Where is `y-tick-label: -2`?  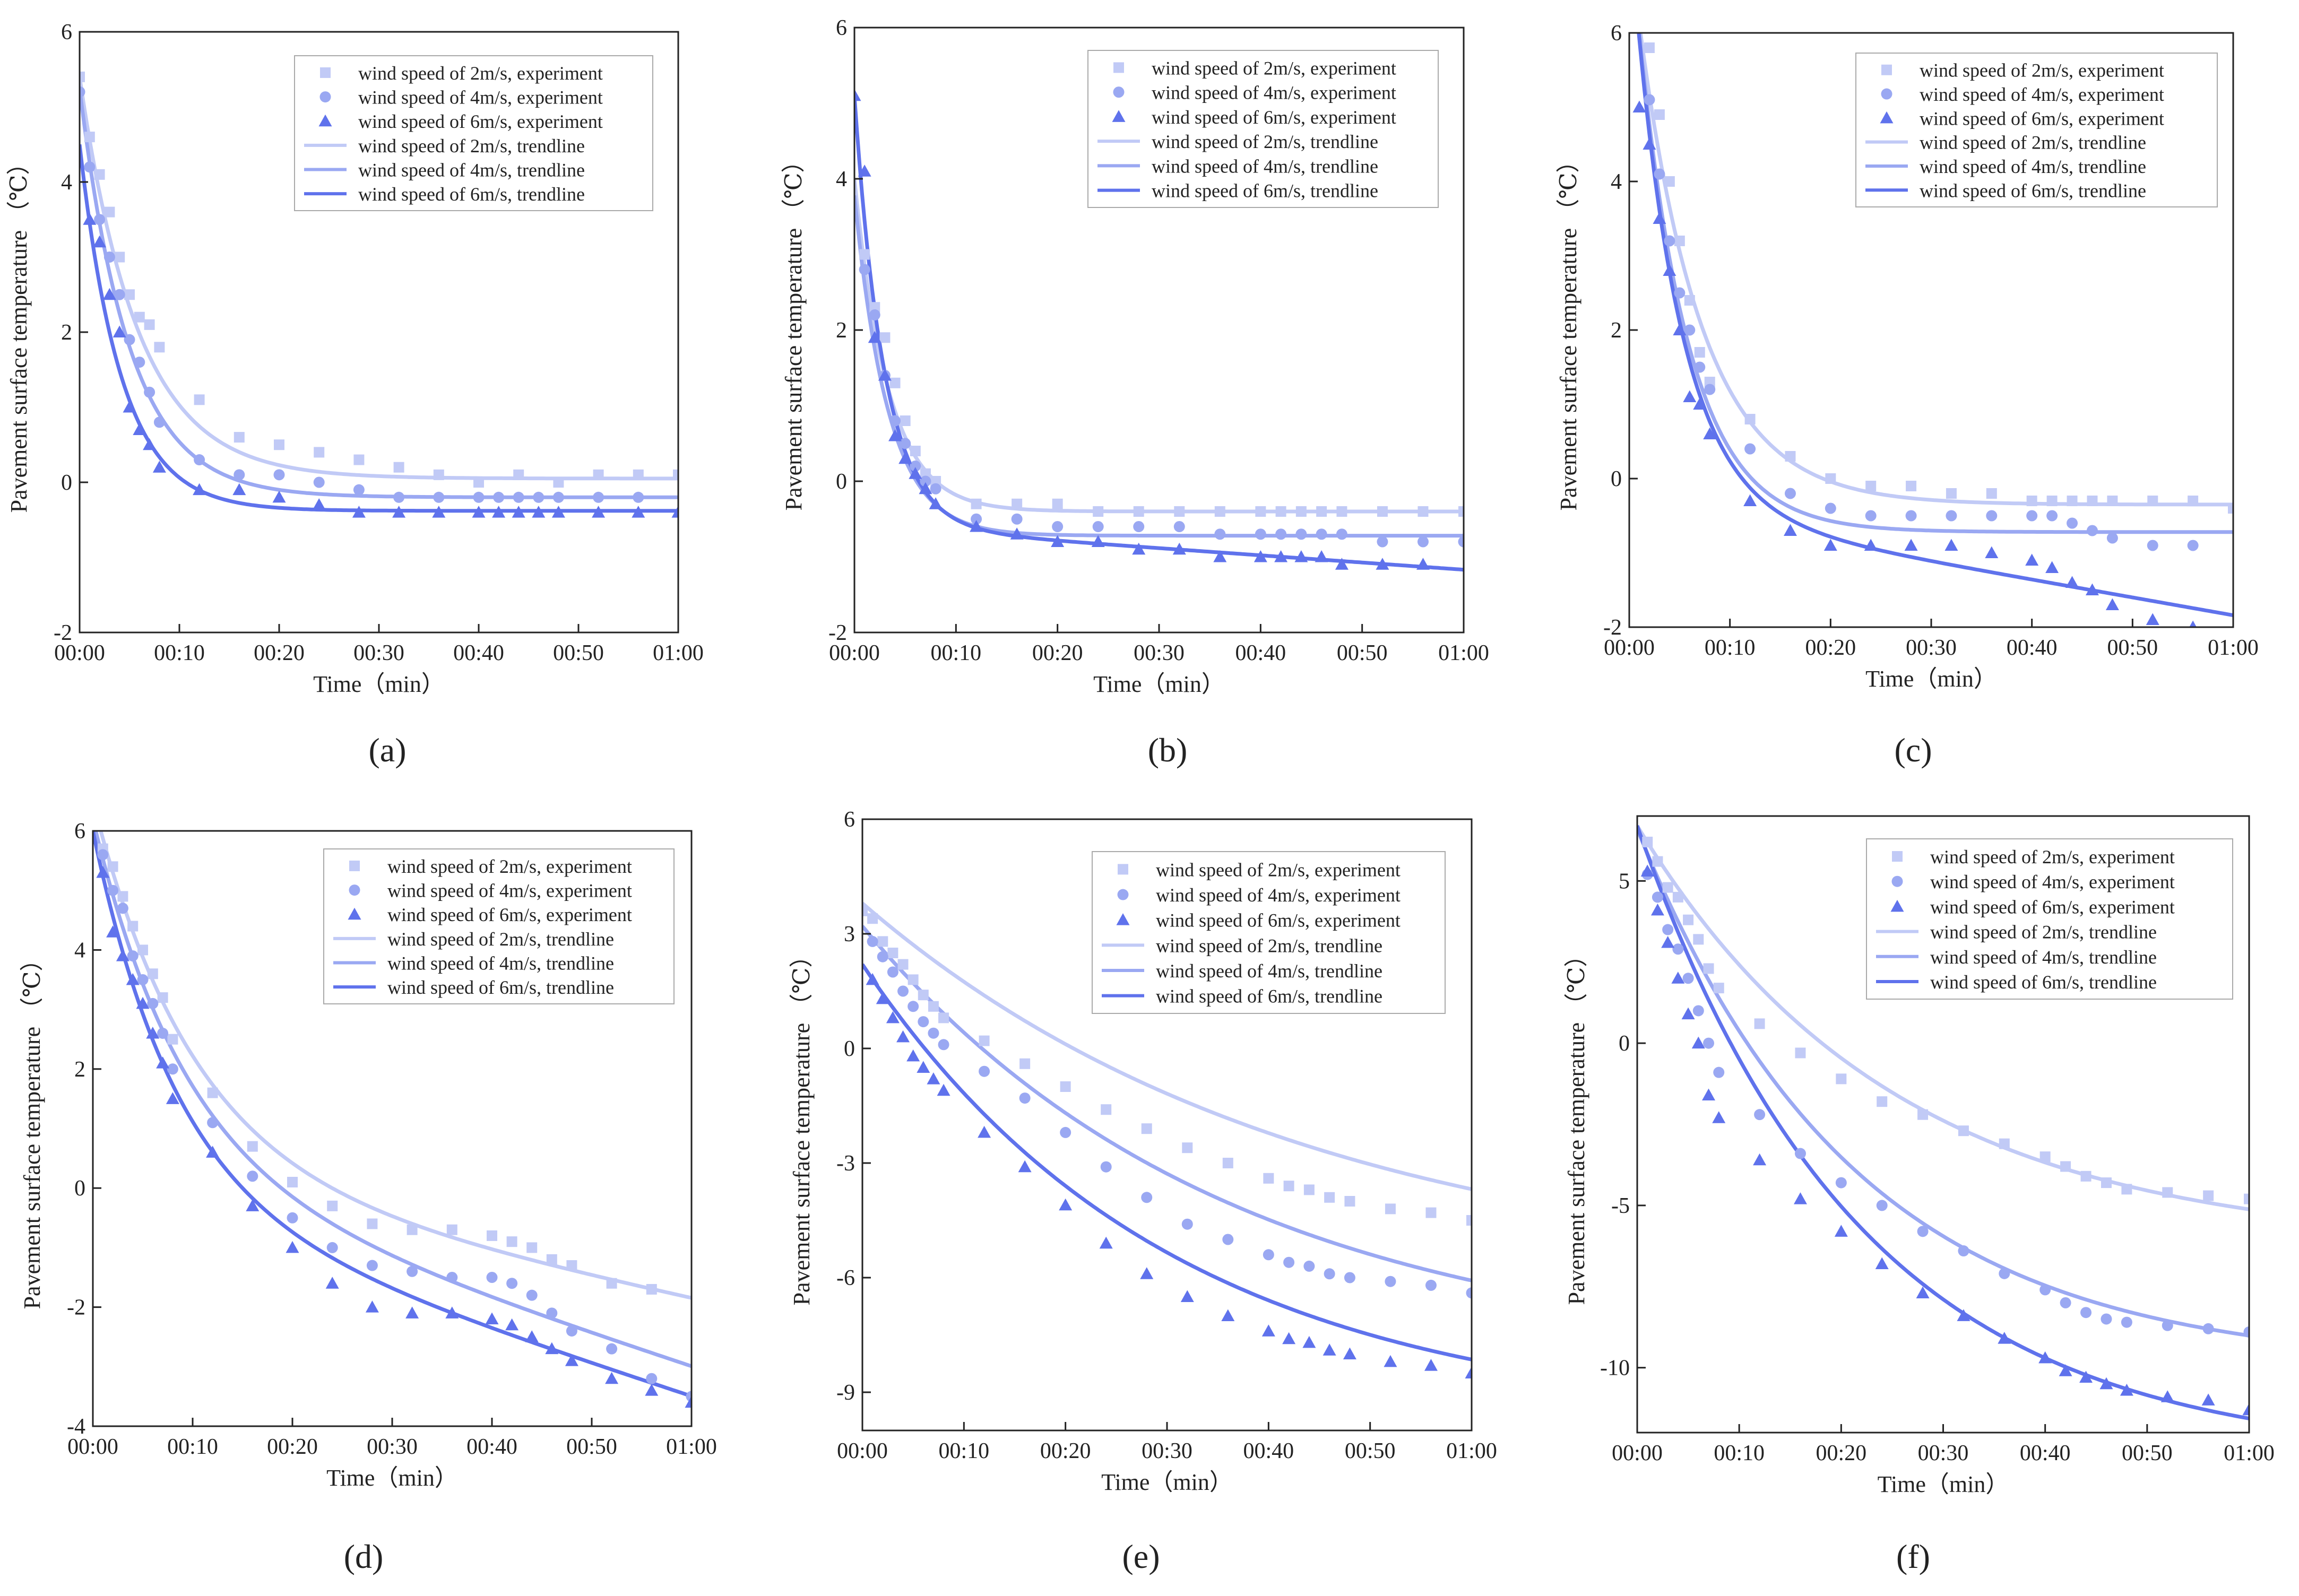 y-tick-label: -2 is located at coordinates (837, 633).